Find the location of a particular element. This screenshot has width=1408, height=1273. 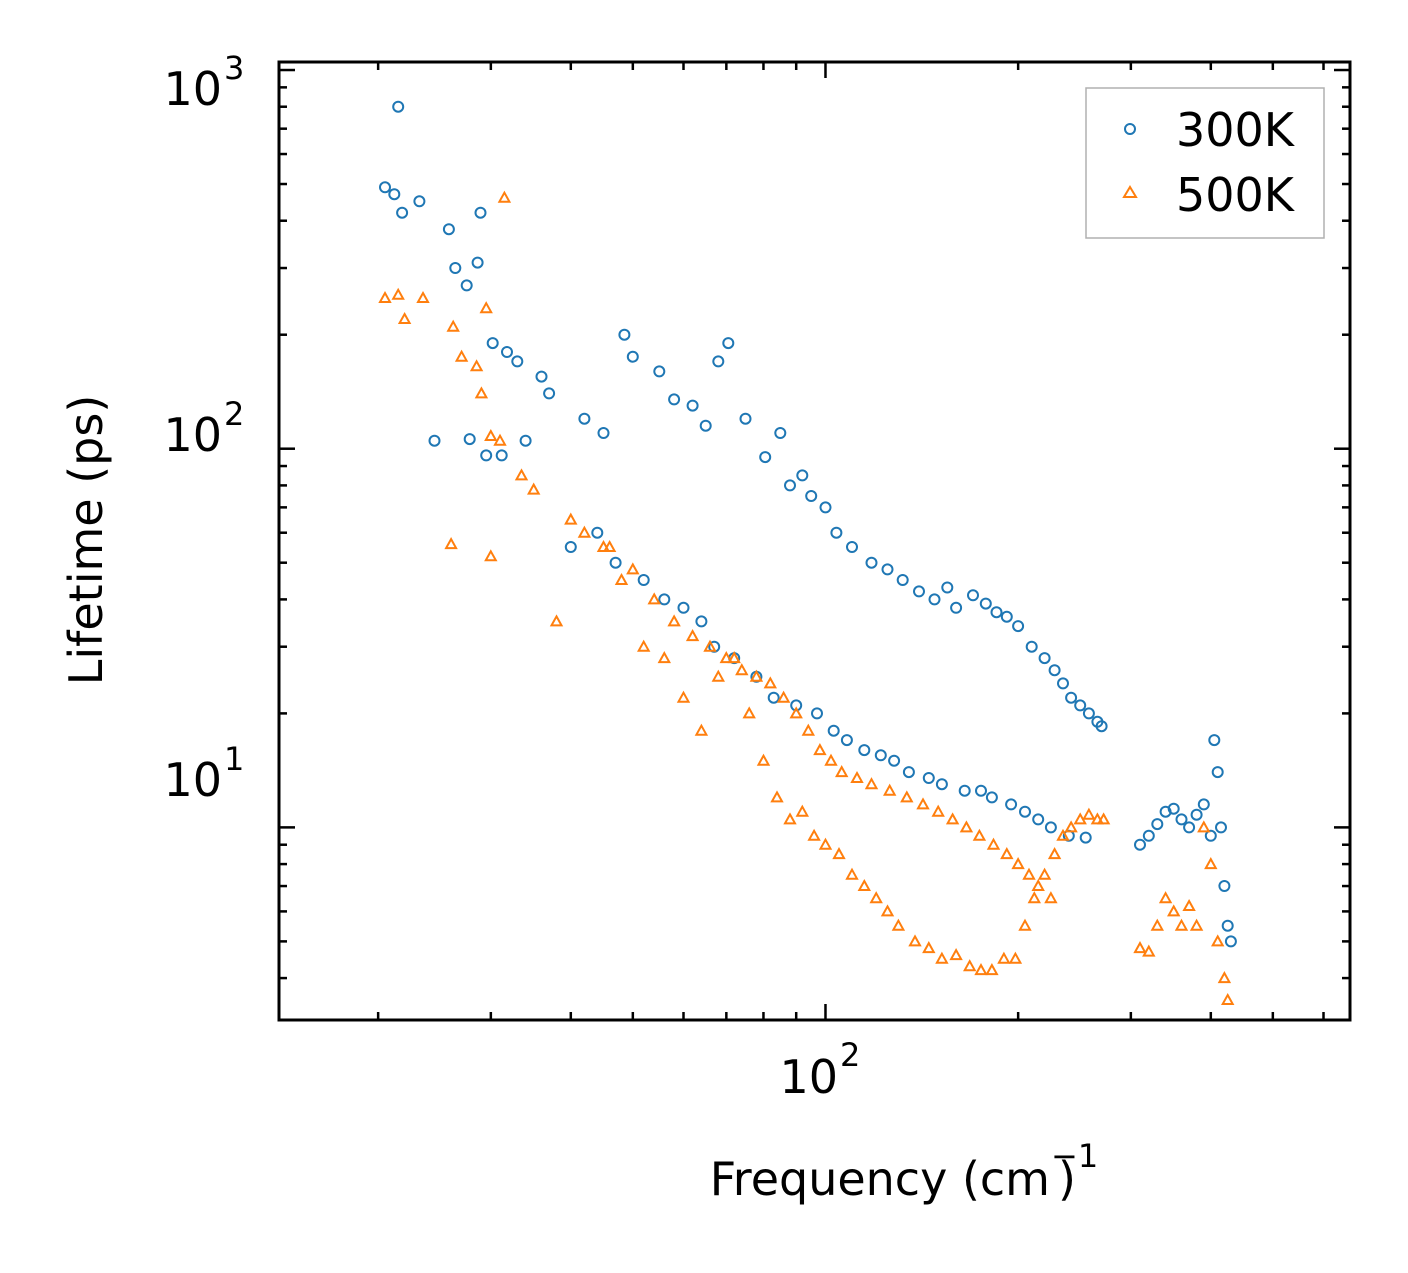

legend-label-300k: 300K is located at coordinates (1236, 130).